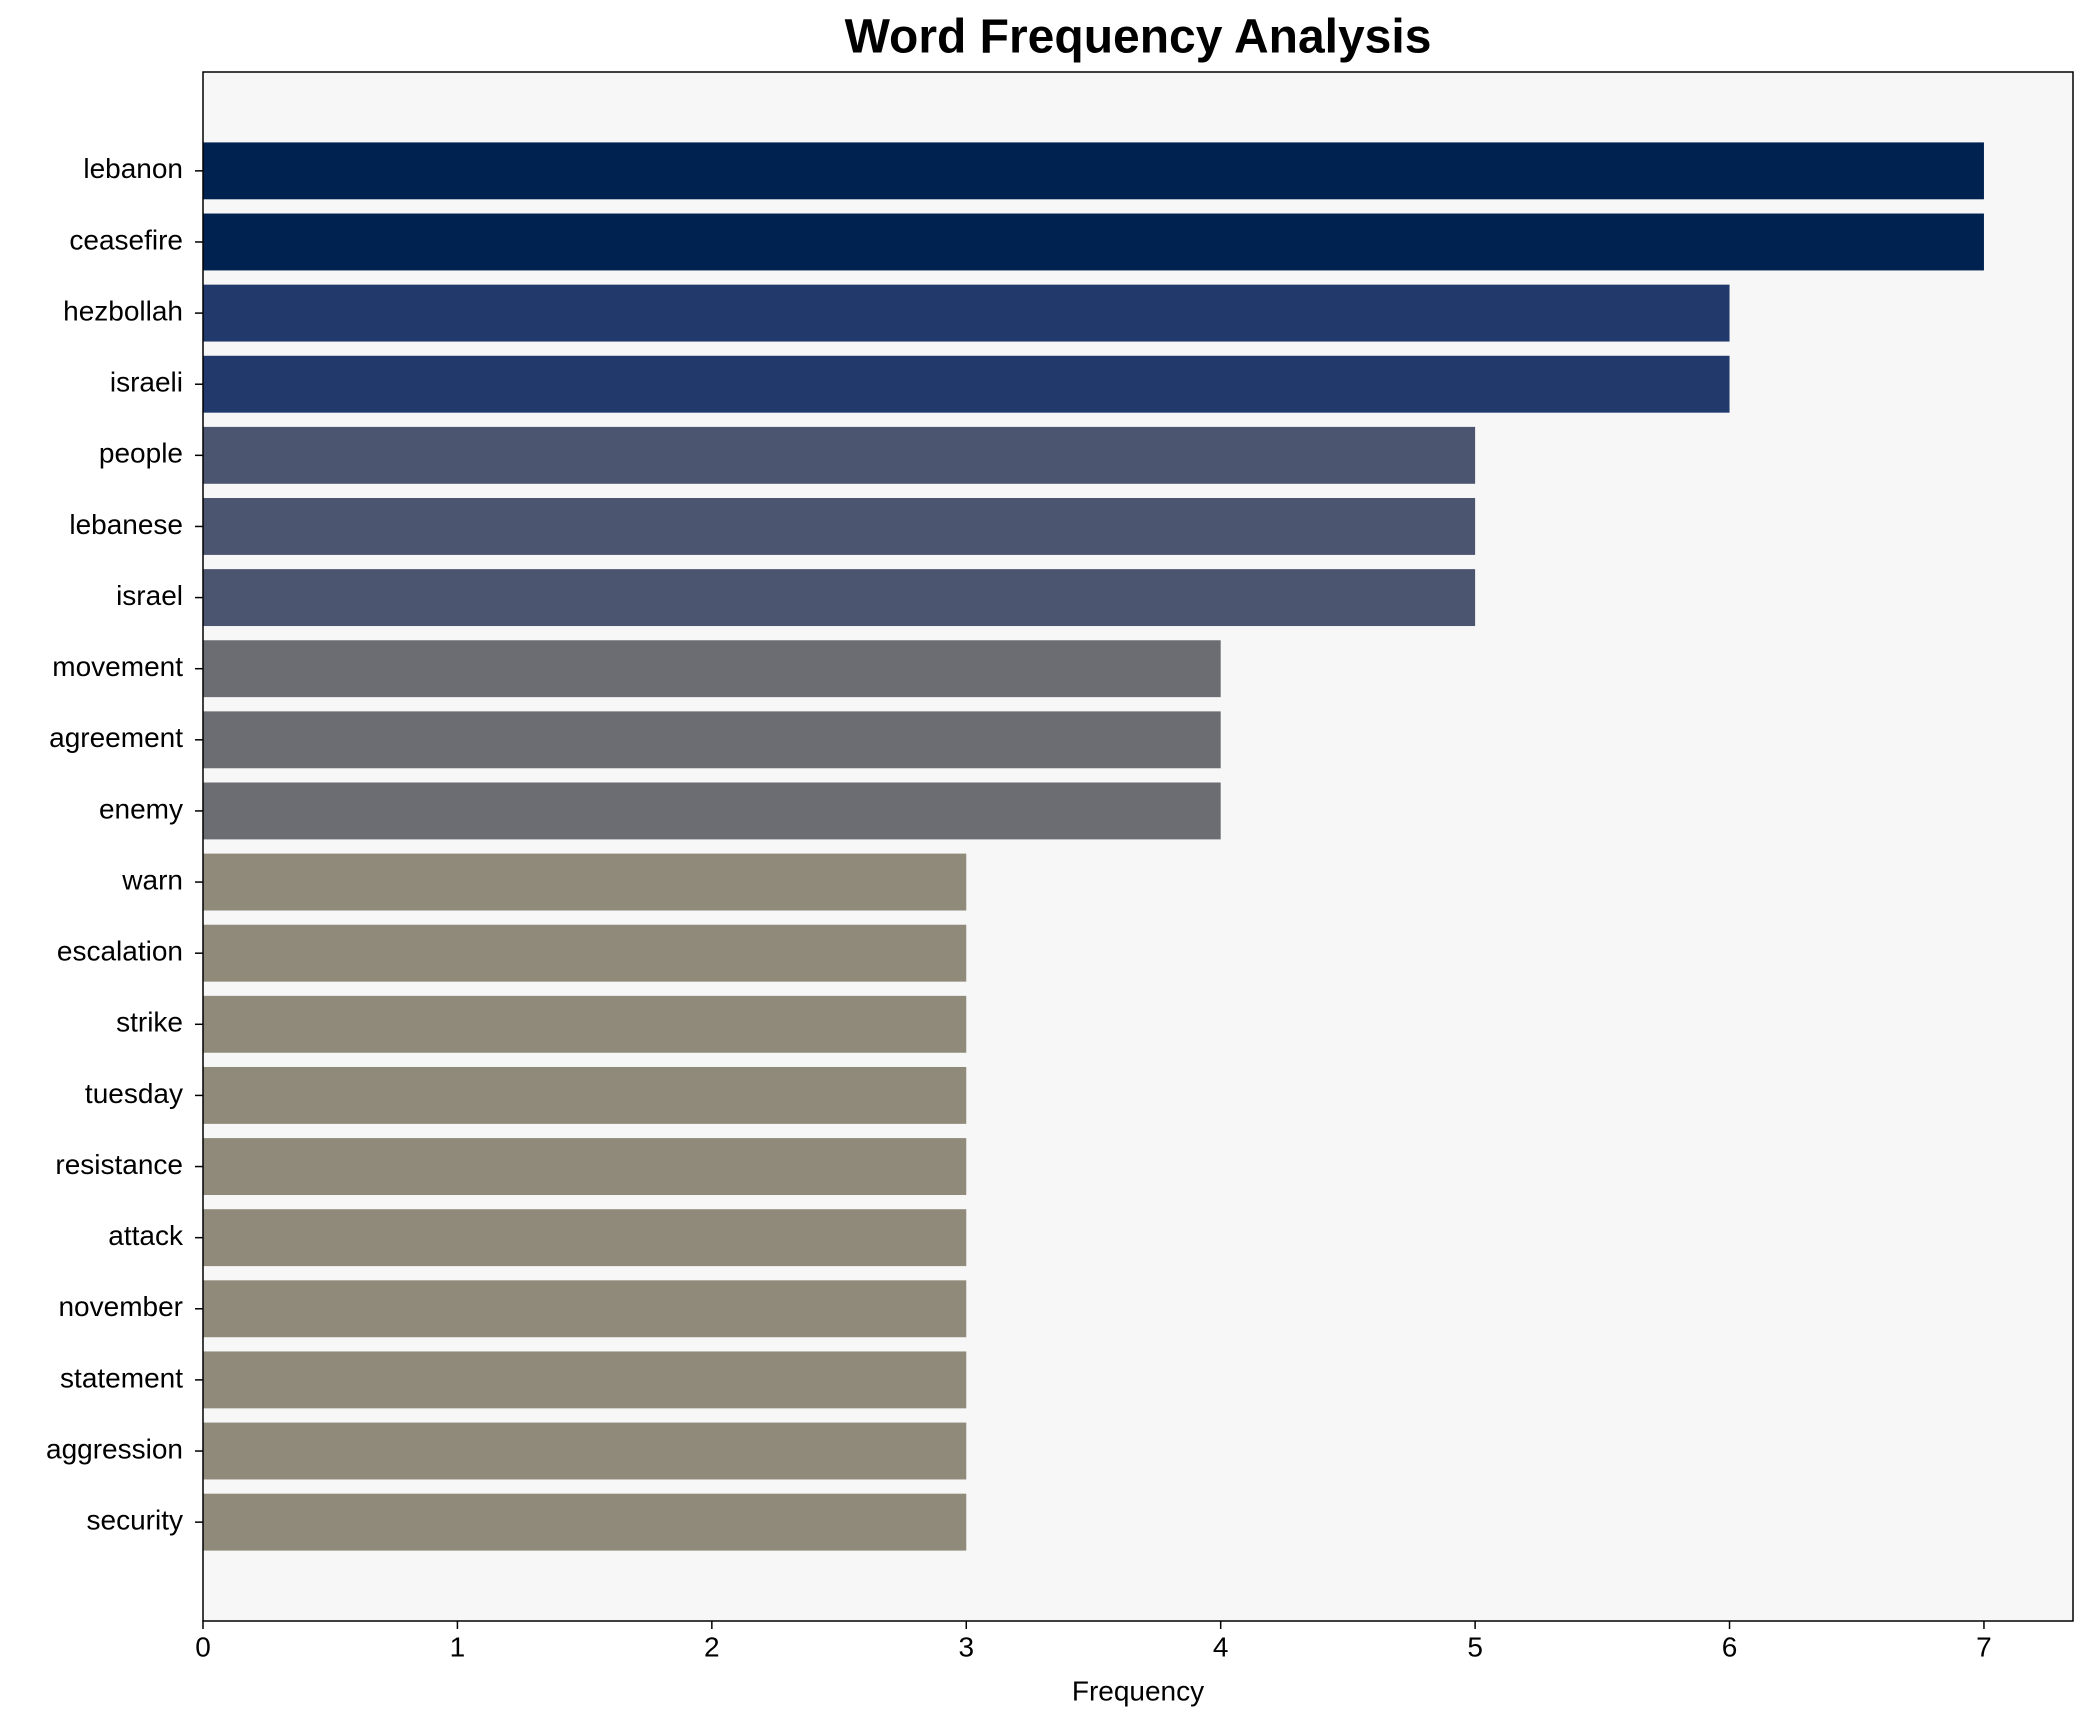  What do you see at coordinates (123, 310) in the screenshot?
I see `y-tick-label: hezbollah` at bounding box center [123, 310].